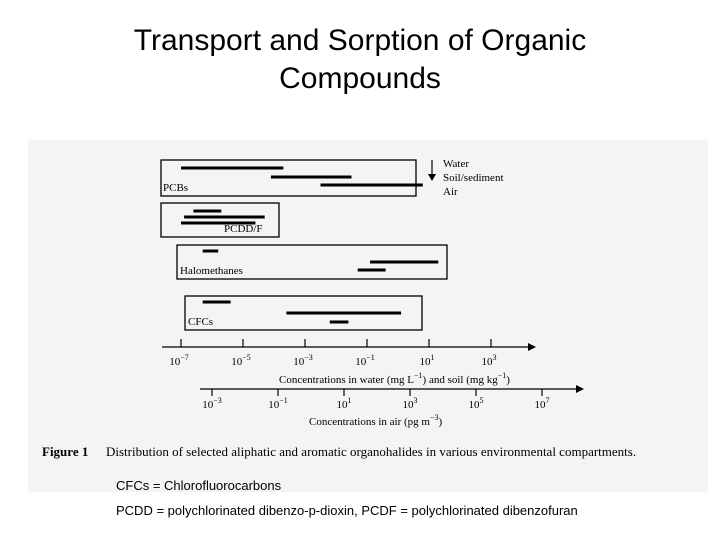  I want to click on water-soil-axis-label-exp2: −1, so click(502, 375).